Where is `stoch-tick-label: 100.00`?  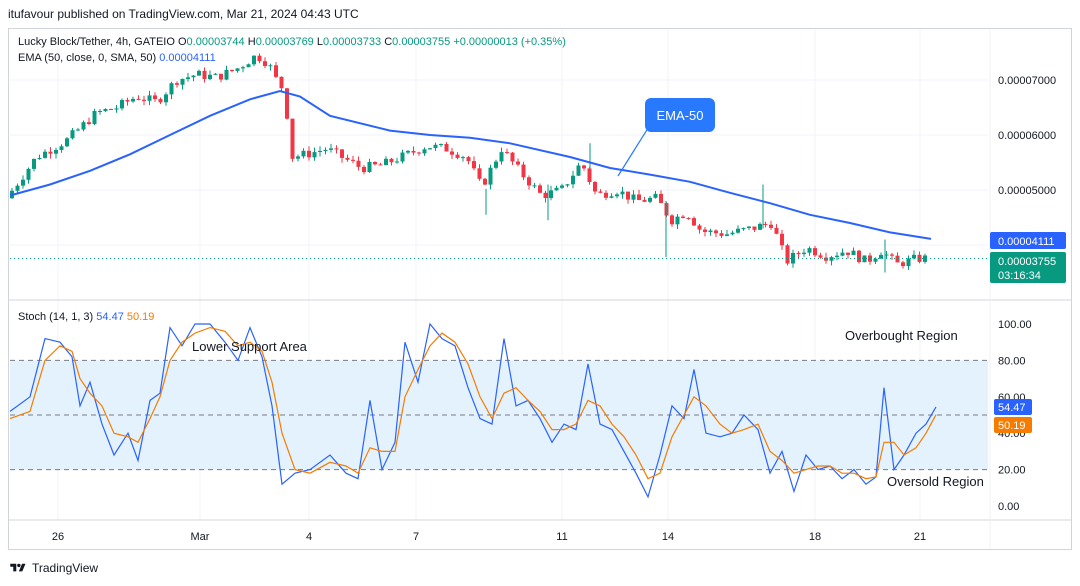
stoch-tick-label: 100.00 is located at coordinates (1015, 325).